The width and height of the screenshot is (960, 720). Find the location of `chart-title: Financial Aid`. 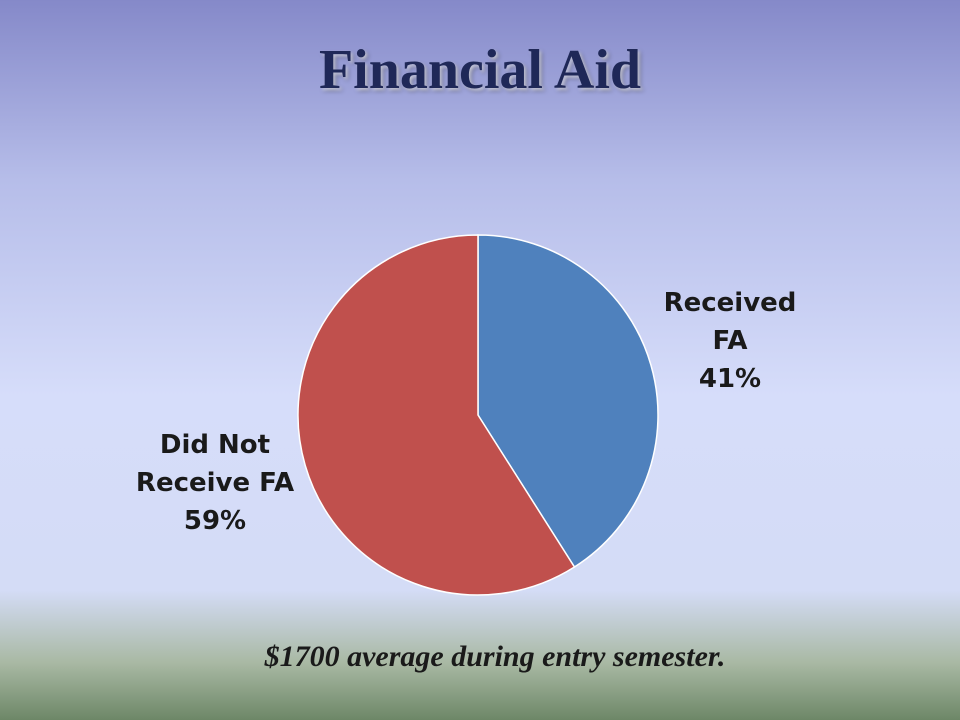

chart-title: Financial Aid is located at coordinates (480, 70).